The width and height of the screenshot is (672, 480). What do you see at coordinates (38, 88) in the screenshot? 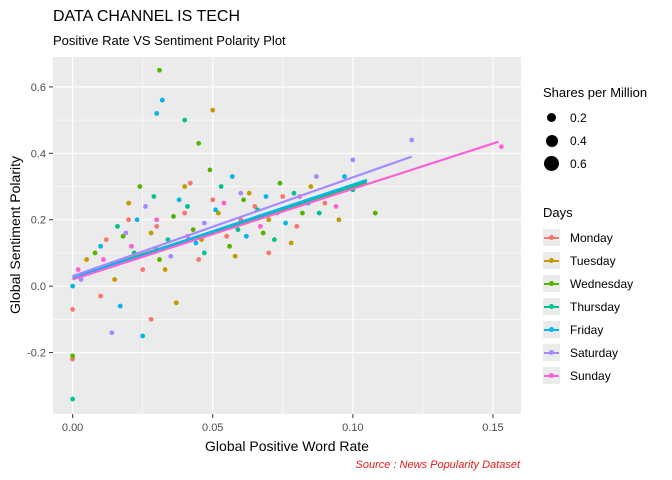
I see `y-tick-label: 0.6` at bounding box center [38, 88].